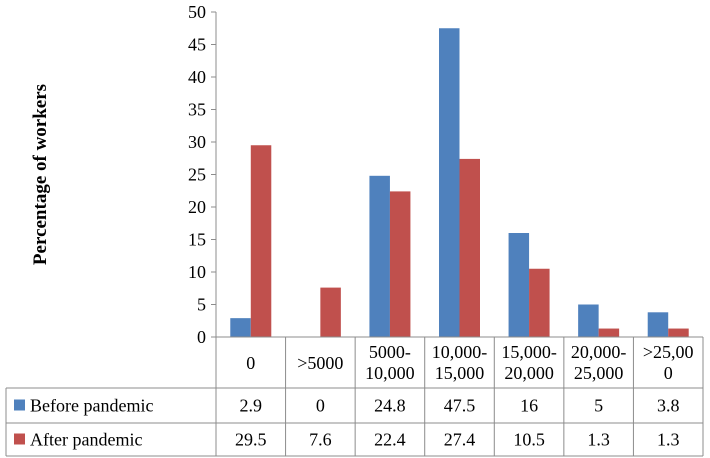 The width and height of the screenshot is (710, 458). Describe the element at coordinates (460, 352) in the screenshot. I see `x-category-label: 10,000-` at that location.